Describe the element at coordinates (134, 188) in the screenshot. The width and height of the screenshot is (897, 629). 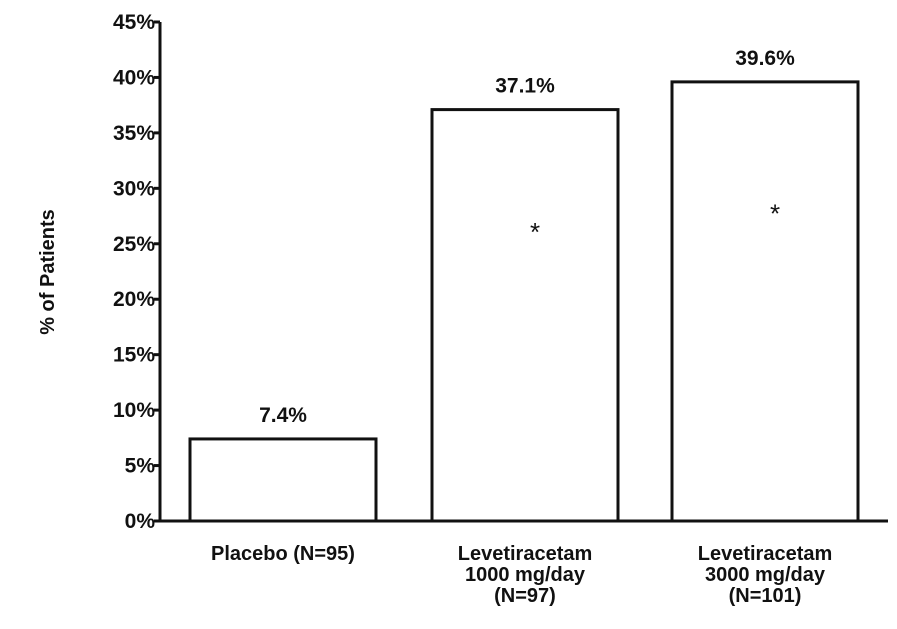
I see `y-tick-label: 30%` at that location.